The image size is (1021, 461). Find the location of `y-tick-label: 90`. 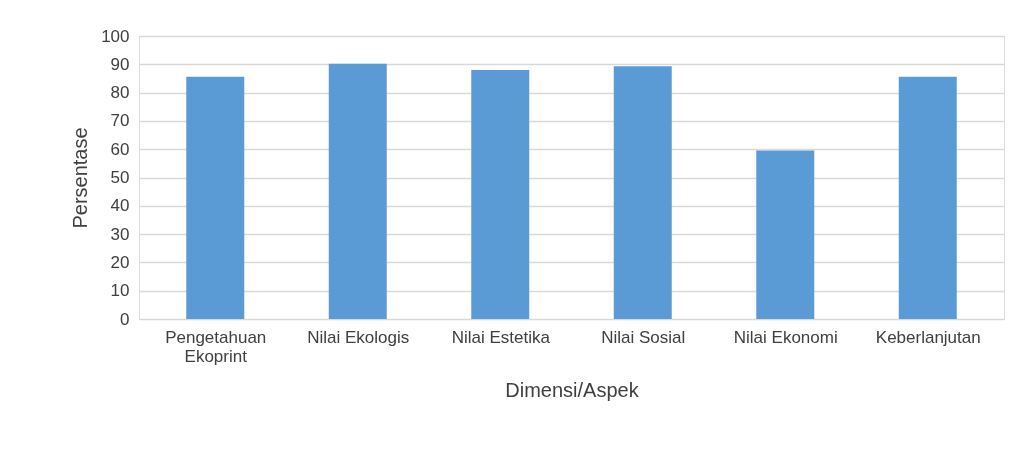

y-tick-label: 90 is located at coordinates (120, 64).